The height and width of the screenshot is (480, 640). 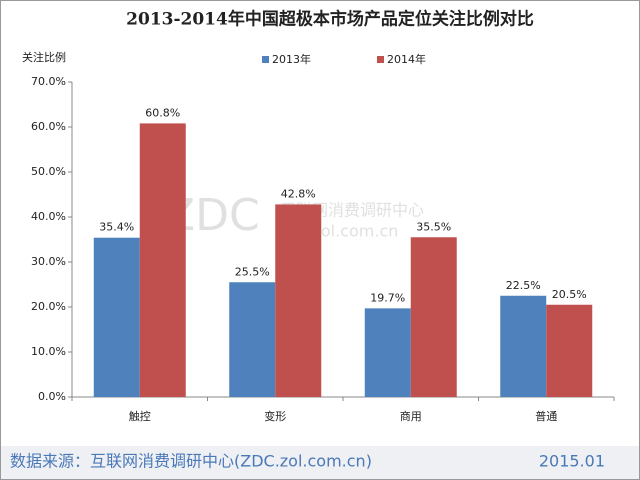 What do you see at coordinates (275, 416) in the screenshot?
I see `x-tick-label: 变形` at bounding box center [275, 416].